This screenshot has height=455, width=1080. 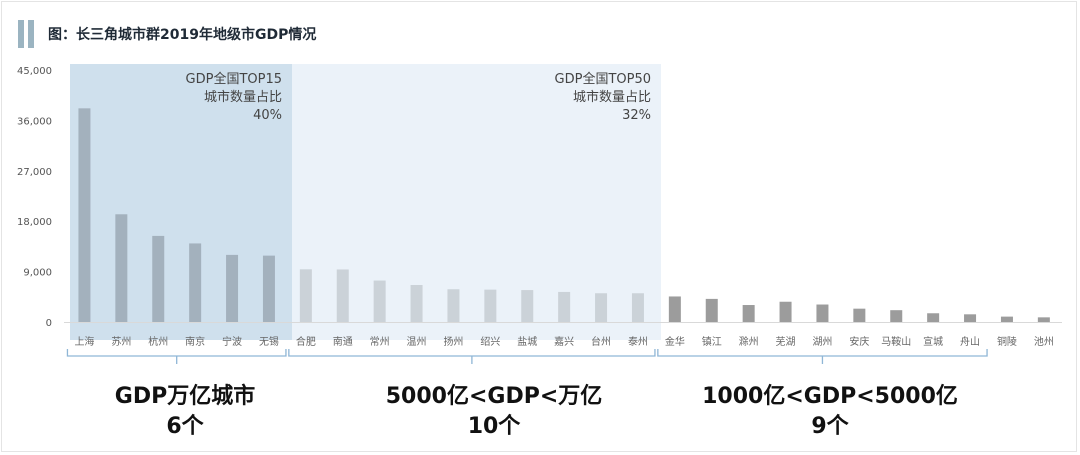 What do you see at coordinates (158, 341) in the screenshot?
I see `x-category-label: 杭州` at bounding box center [158, 341].